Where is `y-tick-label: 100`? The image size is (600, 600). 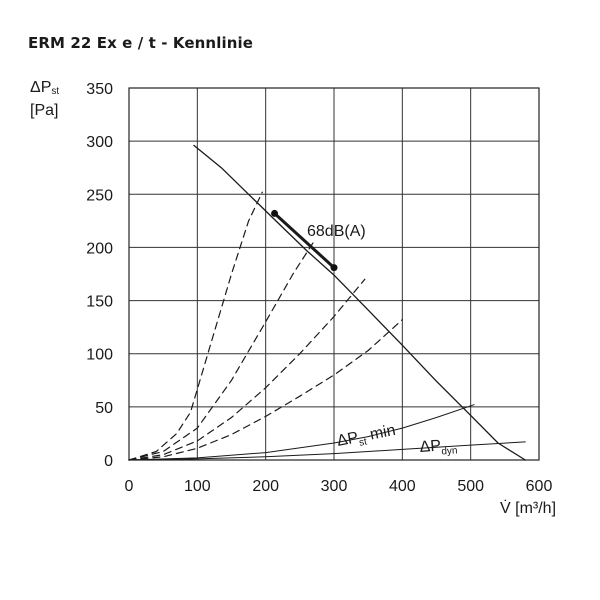
y-tick-label: 100 is located at coordinates (99, 355).